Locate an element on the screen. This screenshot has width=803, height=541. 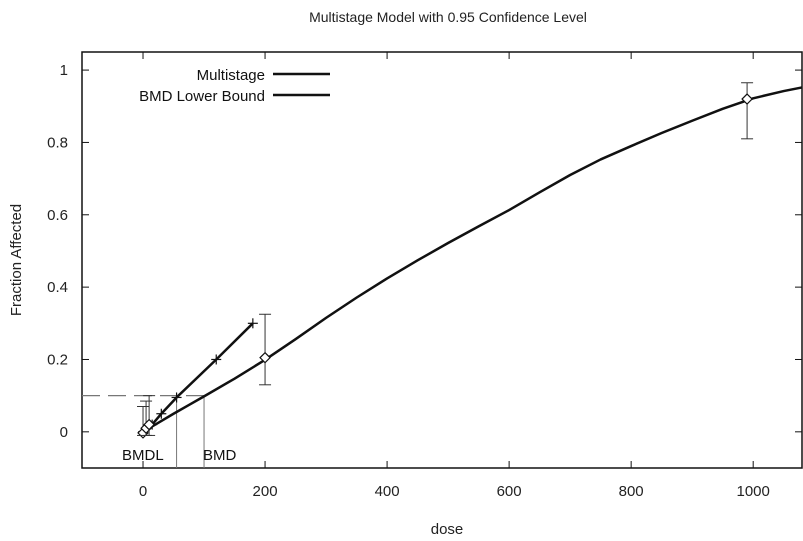
x-tick-label: 800 is located at coordinates (631, 491).